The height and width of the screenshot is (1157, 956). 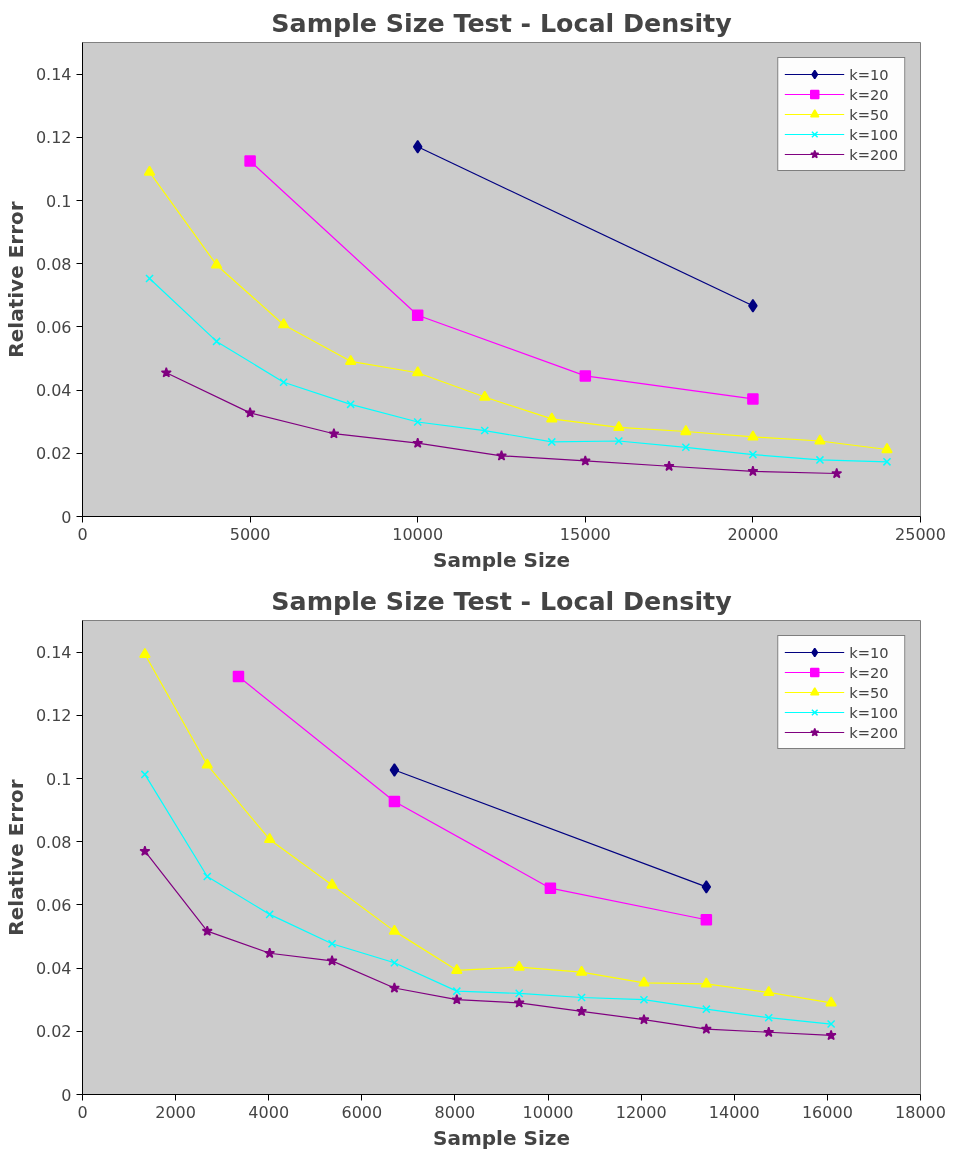 What do you see at coordinates (827, 1112) in the screenshot?
I see `x-tick-label: 16000` at bounding box center [827, 1112].